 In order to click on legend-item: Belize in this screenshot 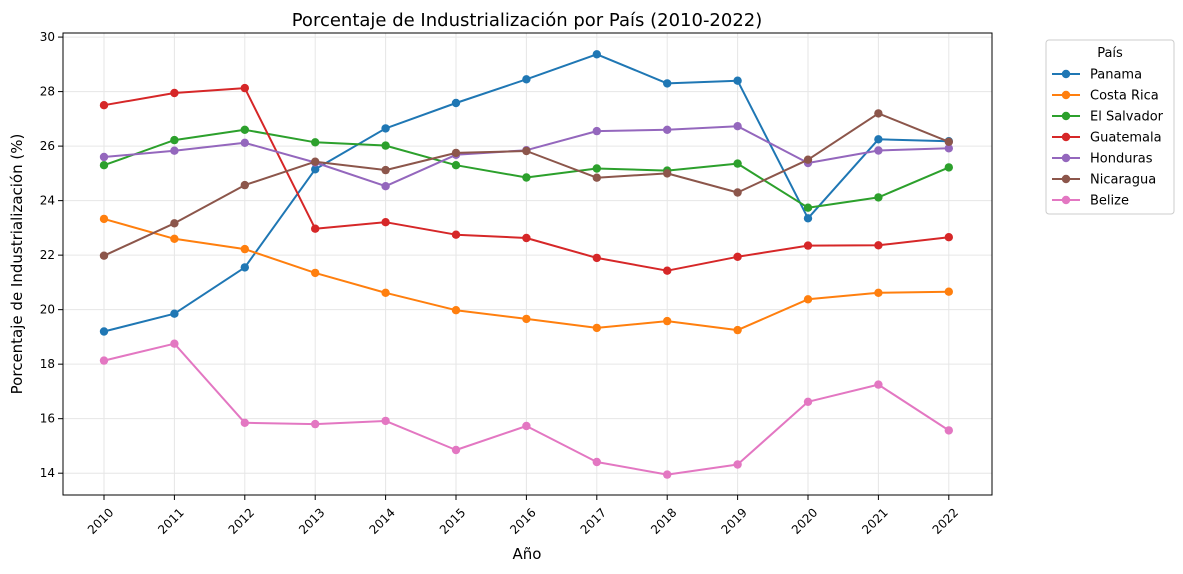, I will do `click(1090, 201)`.